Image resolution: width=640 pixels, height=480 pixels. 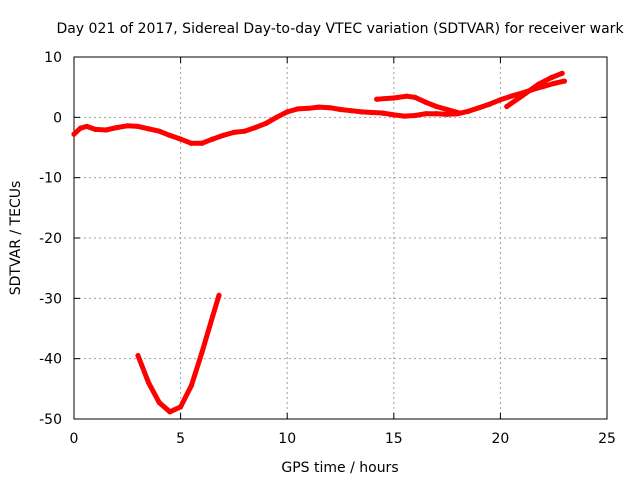 I want to click on y-axis-label: SDTVAR / TECUs, so click(x=16, y=238).